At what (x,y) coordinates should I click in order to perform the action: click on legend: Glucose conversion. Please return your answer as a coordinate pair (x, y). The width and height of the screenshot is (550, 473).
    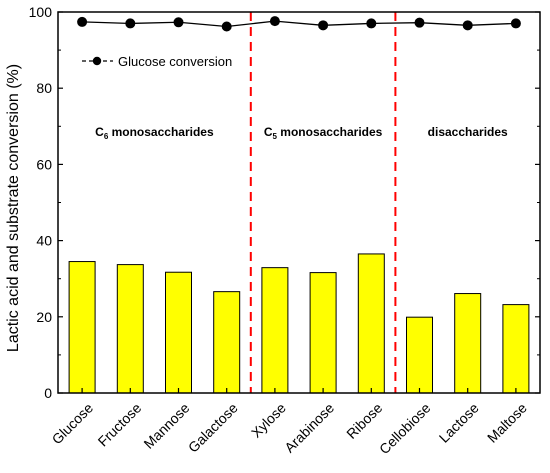
    Looking at the image, I should click on (157, 61).